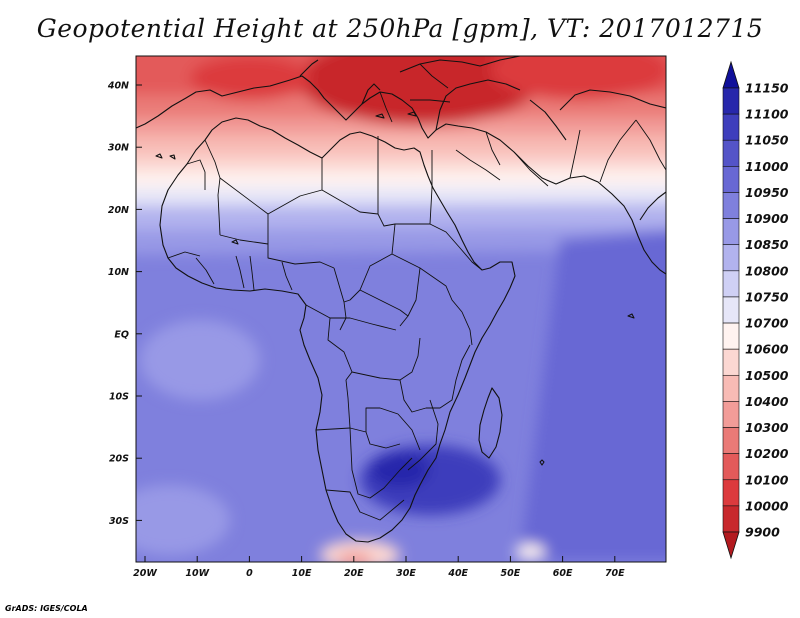 The width and height of the screenshot is (800, 618). I want to click on x-tick-label: 20W, so click(145, 573).